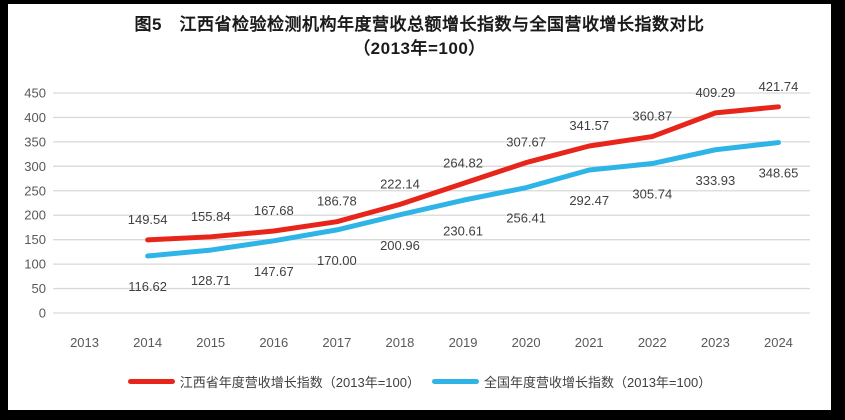 This screenshot has width=845, height=420. I want to click on chart-title-line1: 图5 江西省检验检测机构年度营收总额增长指数与全国营收增长指数对比, so click(419, 24).